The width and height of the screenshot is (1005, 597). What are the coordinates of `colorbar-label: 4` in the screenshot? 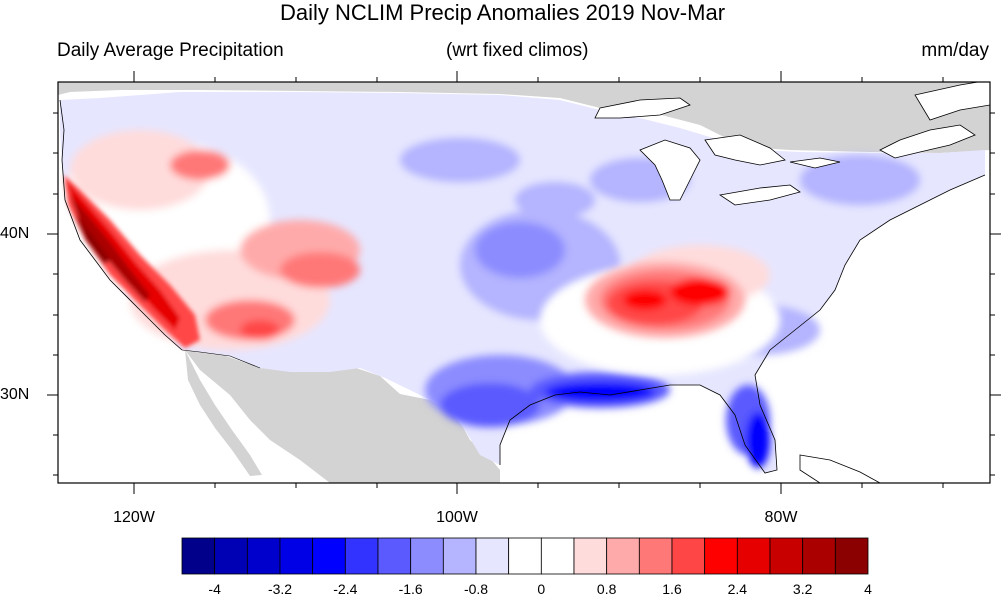 It's located at (868, 589).